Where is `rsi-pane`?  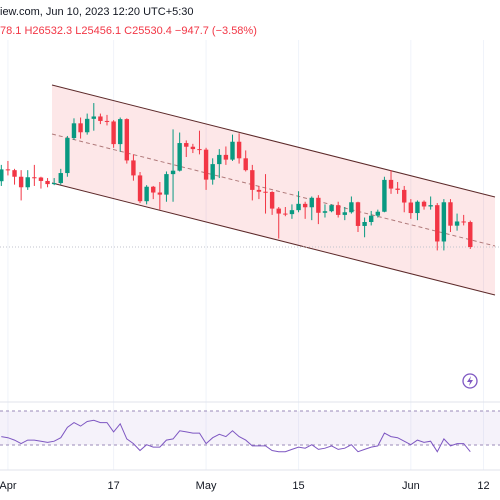
rsi-pane is located at coordinates (236, 436).